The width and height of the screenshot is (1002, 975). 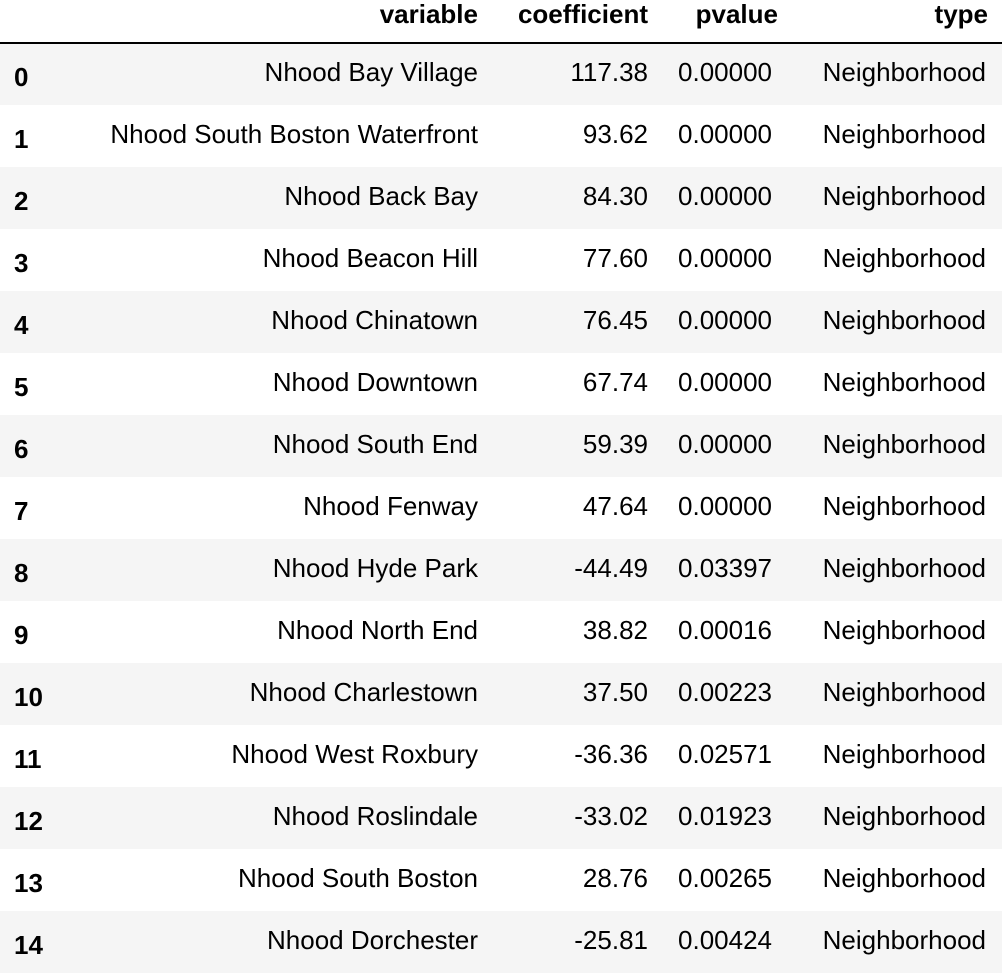 I want to click on row-index: 2, so click(x=21, y=200).